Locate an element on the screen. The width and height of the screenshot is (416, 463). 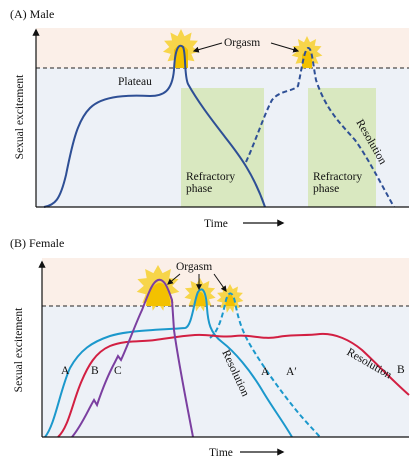
curve-label-a-end: A is located at coordinates (265, 372).